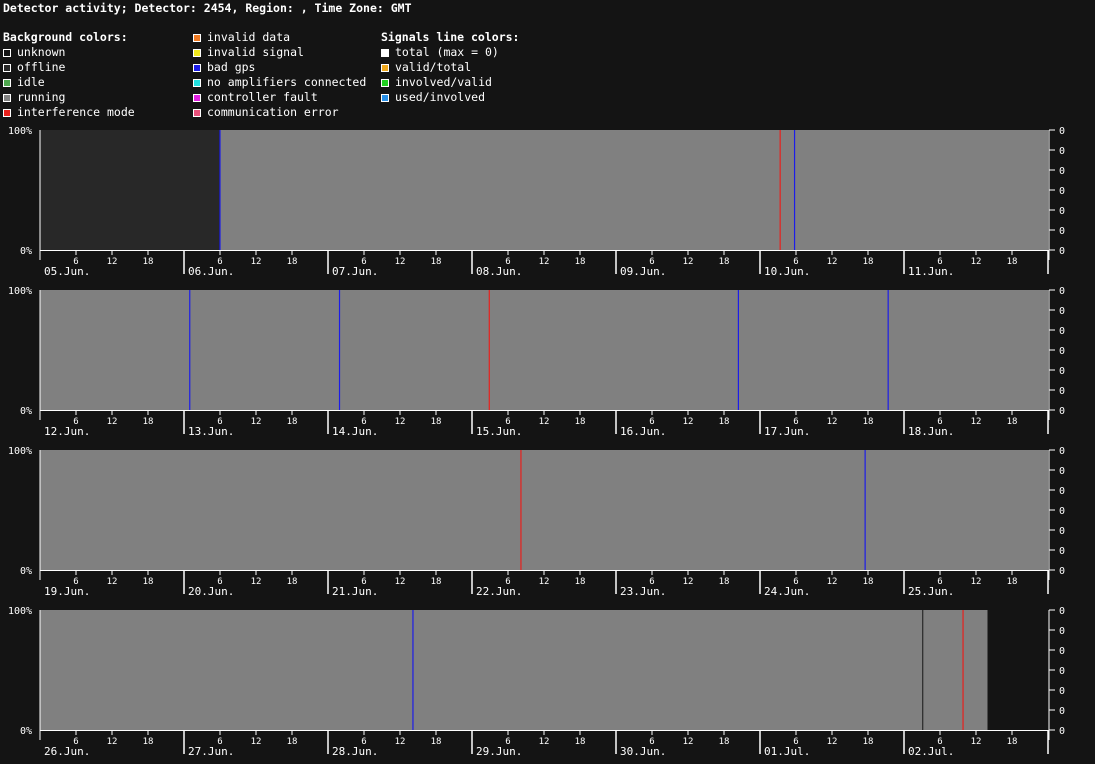  Describe the element at coordinates (787, 751) in the screenshot. I see `day-label: 01.Jul.` at that location.